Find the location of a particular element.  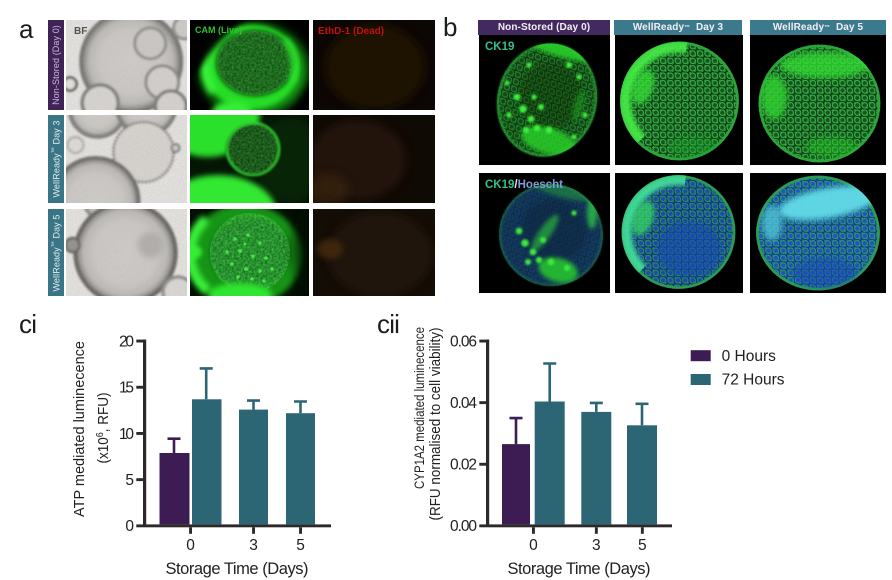

svg-text: ATP mediated luminecence is located at coordinates (79, 429).